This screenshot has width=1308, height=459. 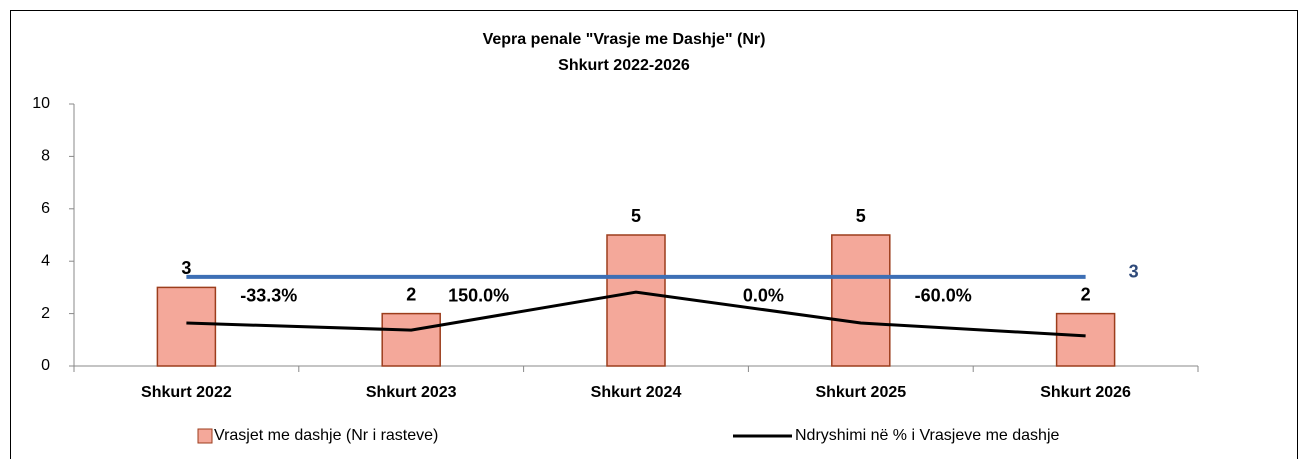 I want to click on x-tick-label: Shkurt 2024, so click(x=636, y=392).